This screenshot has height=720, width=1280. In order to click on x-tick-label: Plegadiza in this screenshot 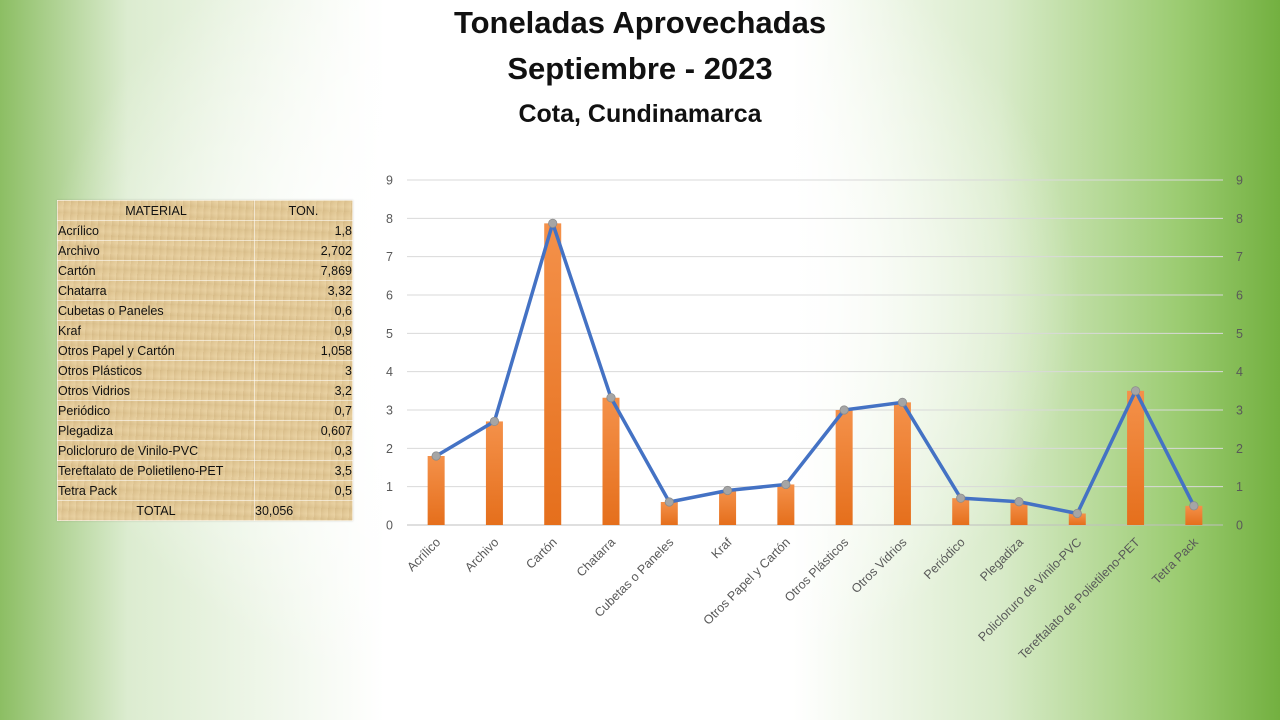, I will do `click(1001, 559)`.